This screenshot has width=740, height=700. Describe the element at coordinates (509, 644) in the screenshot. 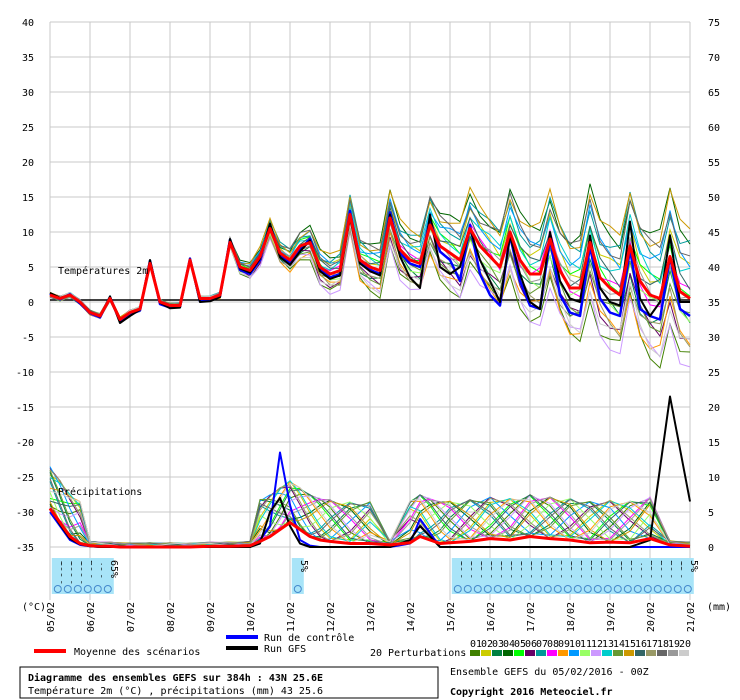

I see `perturbation-number: 04` at that location.